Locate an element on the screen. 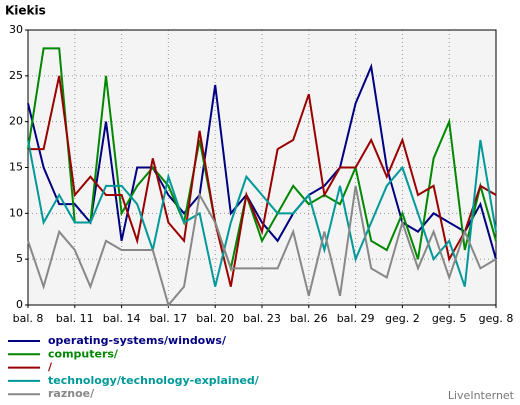 The height and width of the screenshot is (405, 520). y-tick-label: 15 is located at coordinates (16, 167).